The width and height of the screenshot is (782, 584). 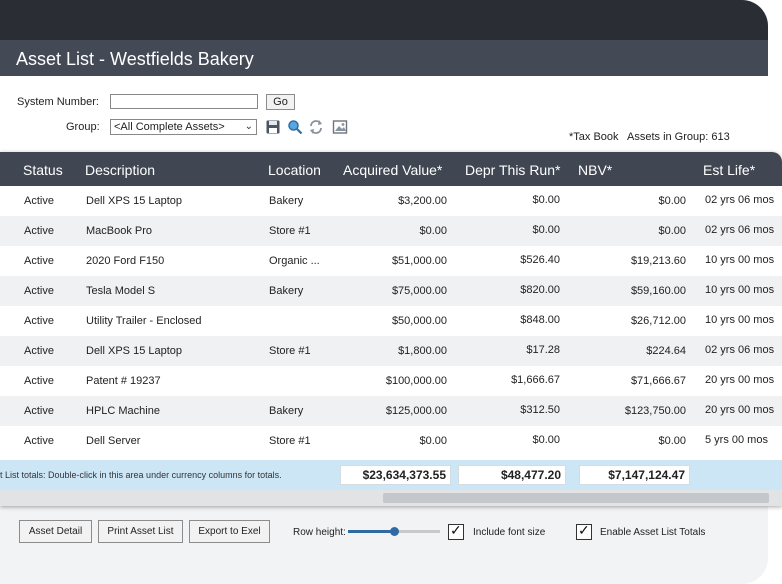 I want to click on column-header-depr-this-run: Depr This Run*, so click(x=513, y=170).